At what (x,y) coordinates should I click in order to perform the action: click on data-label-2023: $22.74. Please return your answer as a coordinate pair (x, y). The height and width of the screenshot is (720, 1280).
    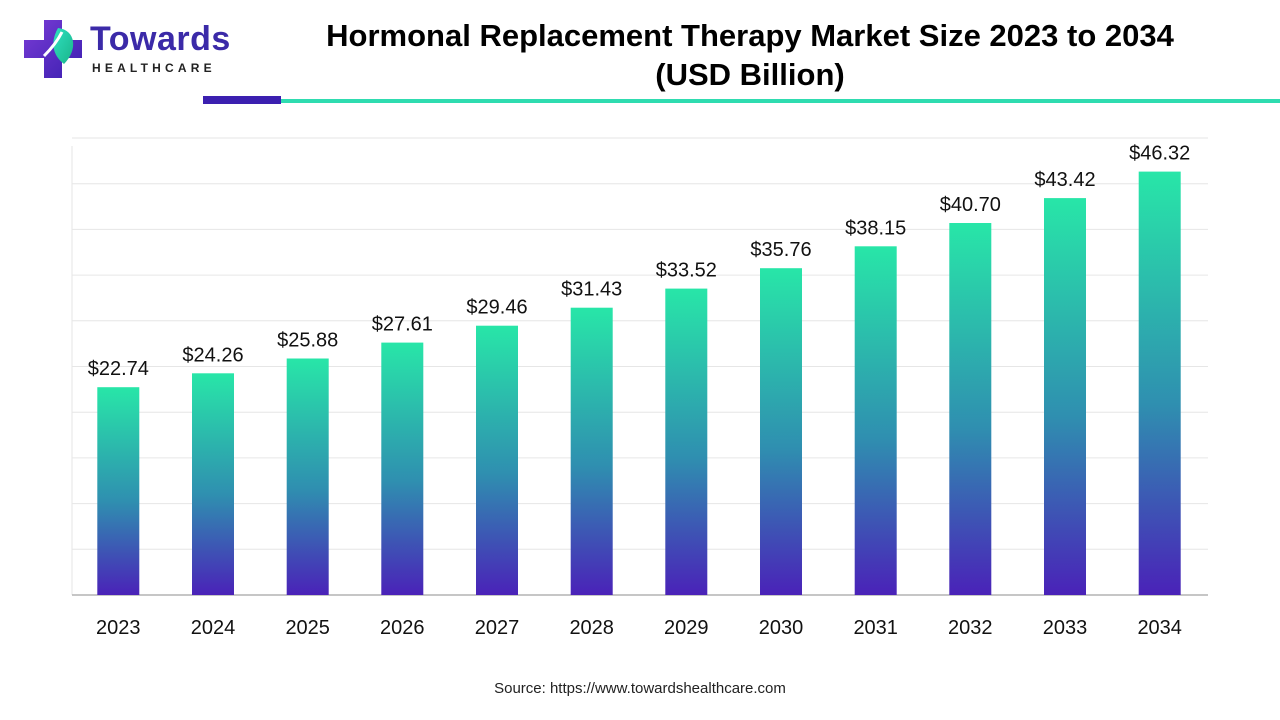
    Looking at the image, I should click on (118, 369).